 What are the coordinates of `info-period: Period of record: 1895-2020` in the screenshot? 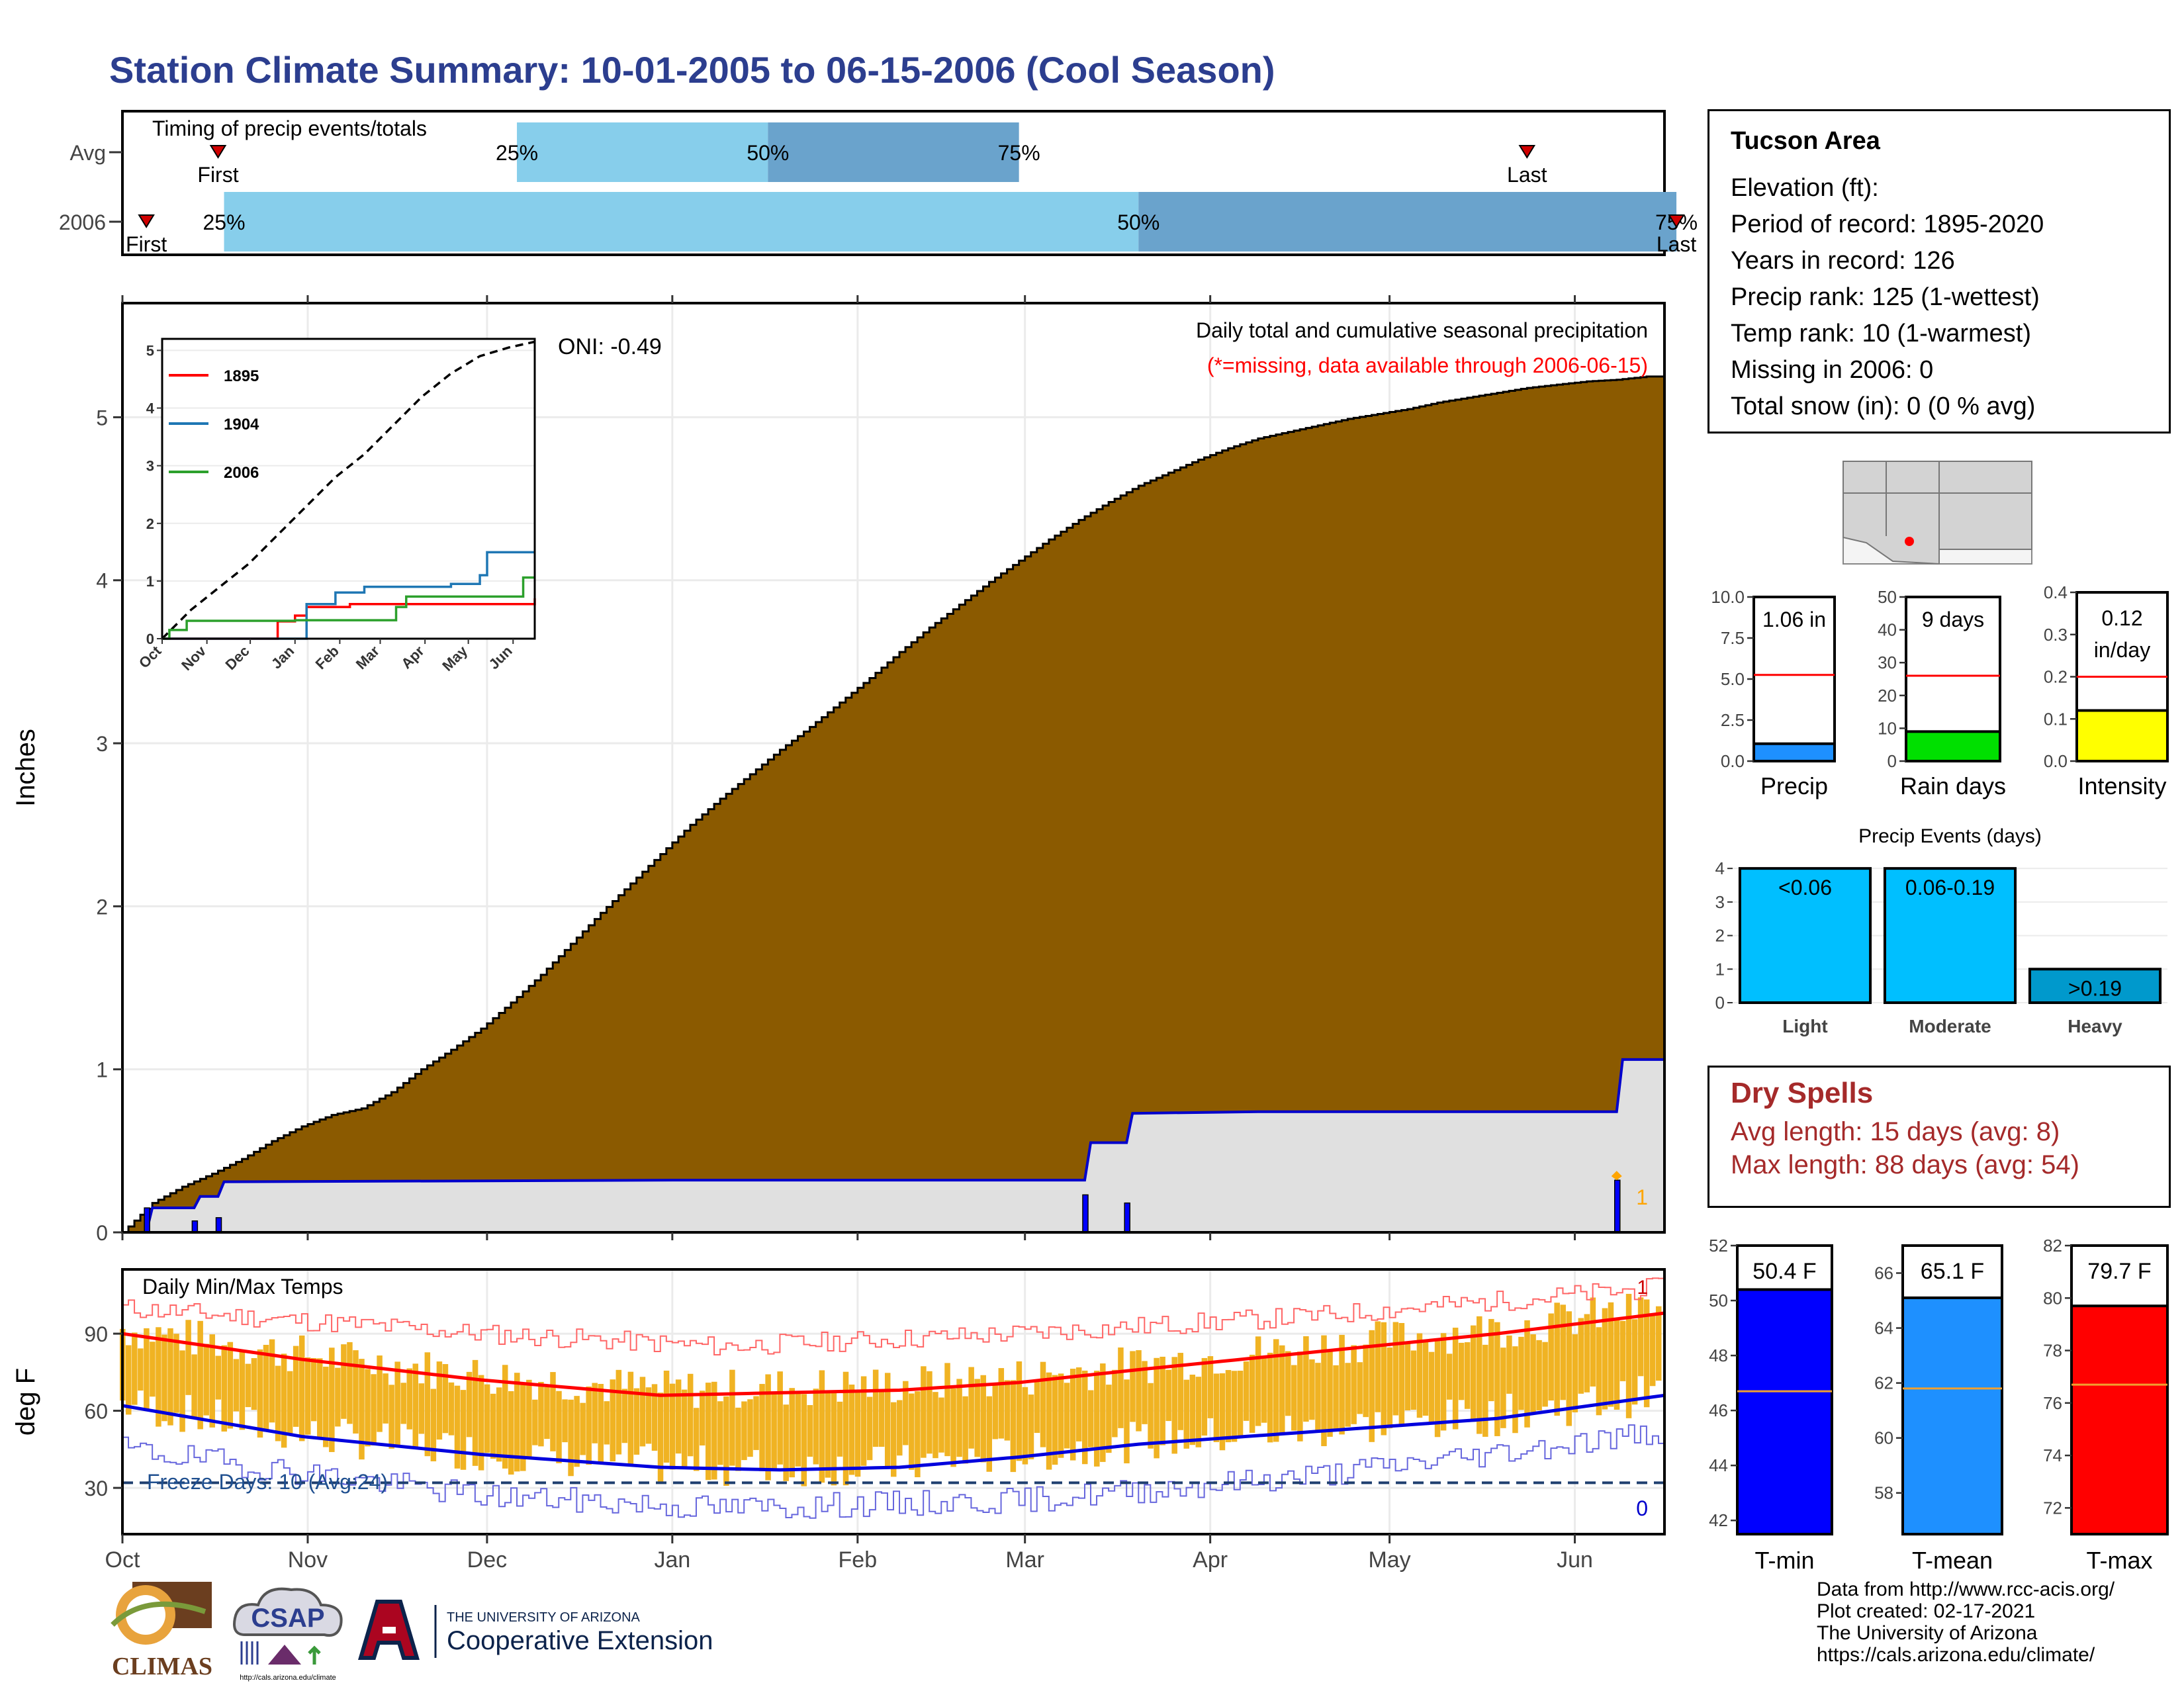 It's located at (1888, 224).